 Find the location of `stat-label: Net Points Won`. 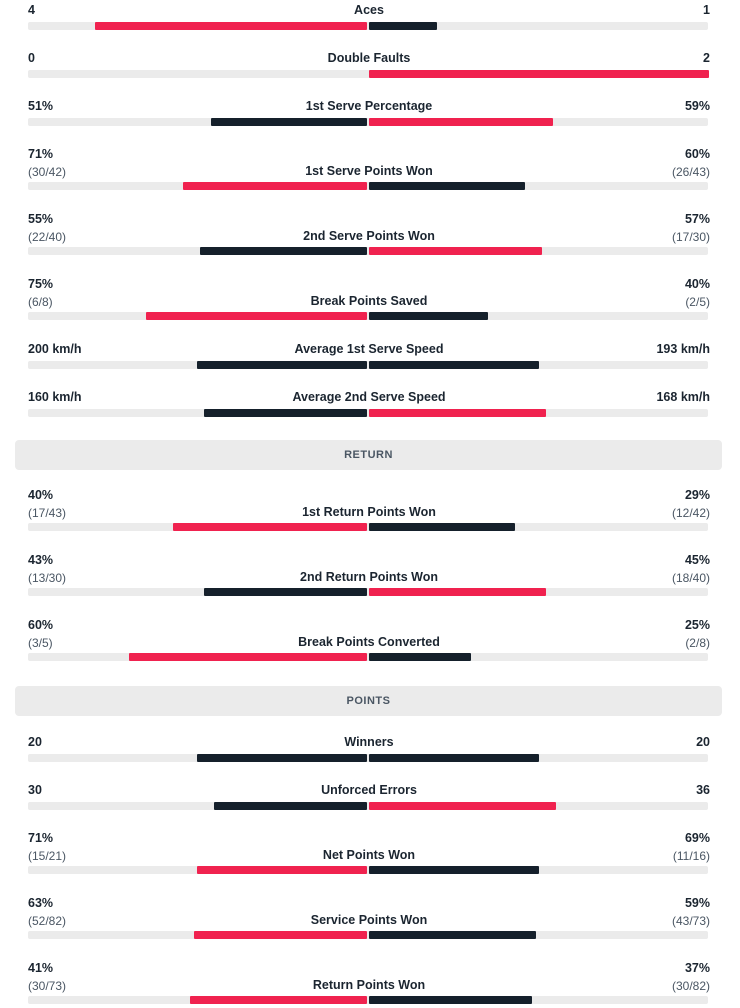

stat-label: Net Points Won is located at coordinates (369, 855).